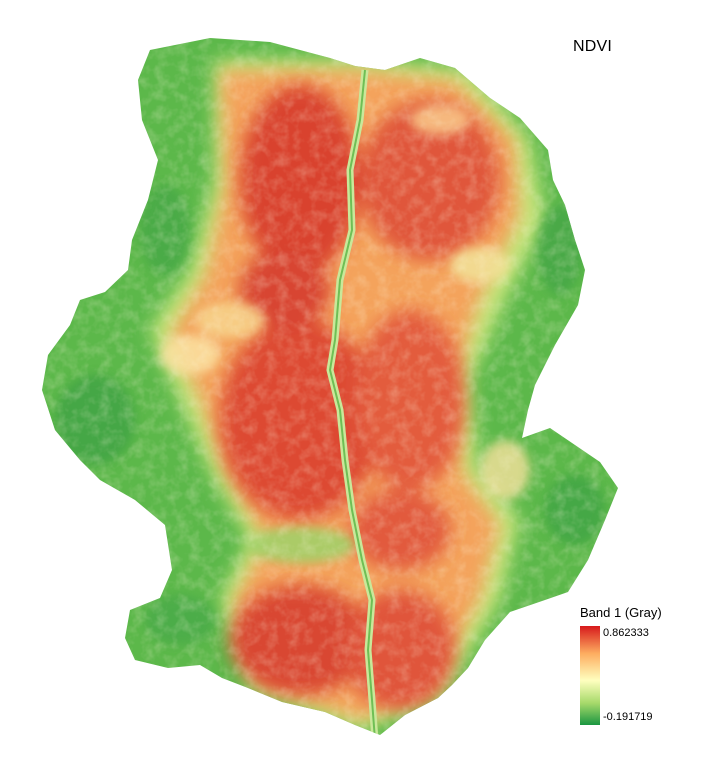  What do you see at coordinates (593, 46) in the screenshot?
I see `map-title: NDVI` at bounding box center [593, 46].